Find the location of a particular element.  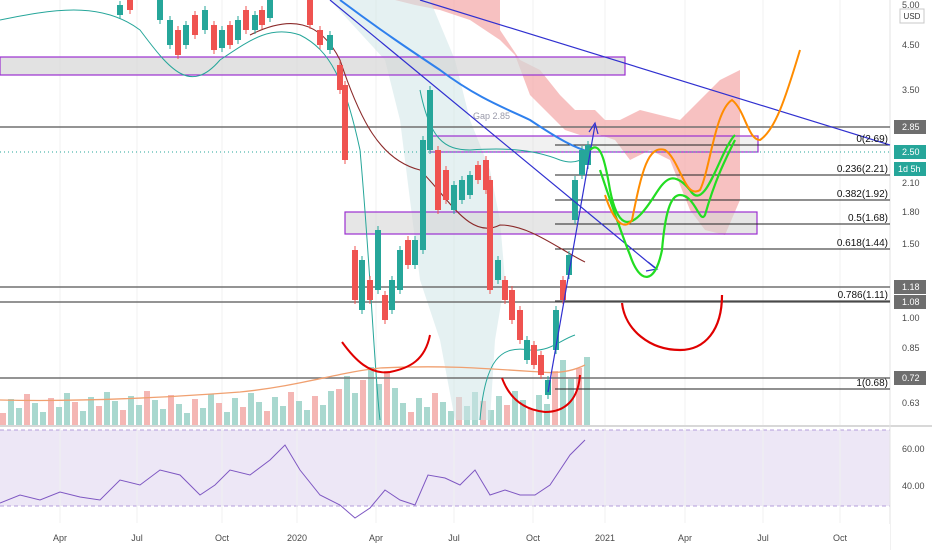

fib-label: 0.786(1.11) is located at coordinates (863, 295).